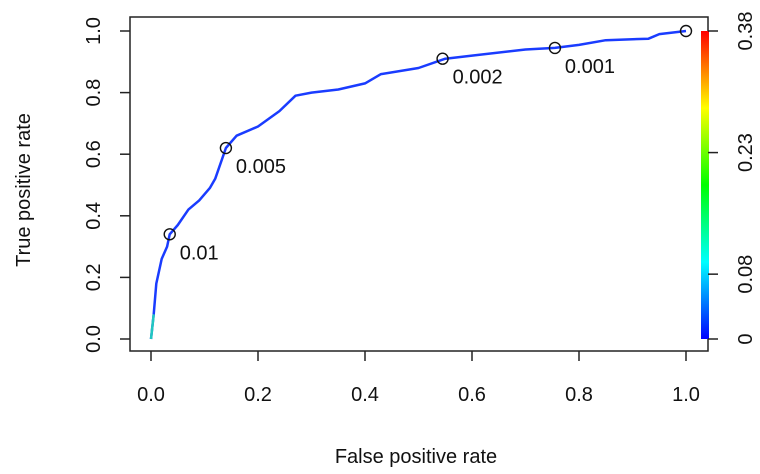 Image resolution: width=760 pixels, height=474 pixels. I want to click on y-tick-label: 0.4, so click(94, 216).